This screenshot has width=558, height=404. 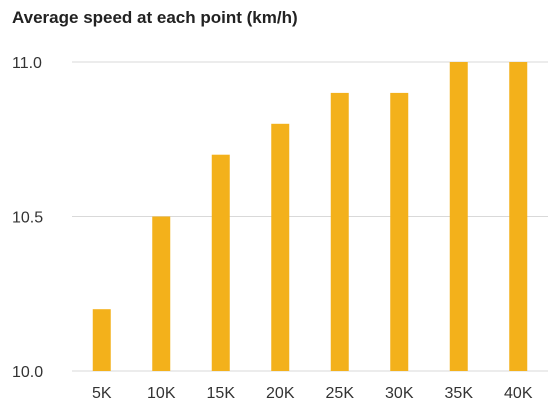 I want to click on bar-40K, so click(x=518, y=216).